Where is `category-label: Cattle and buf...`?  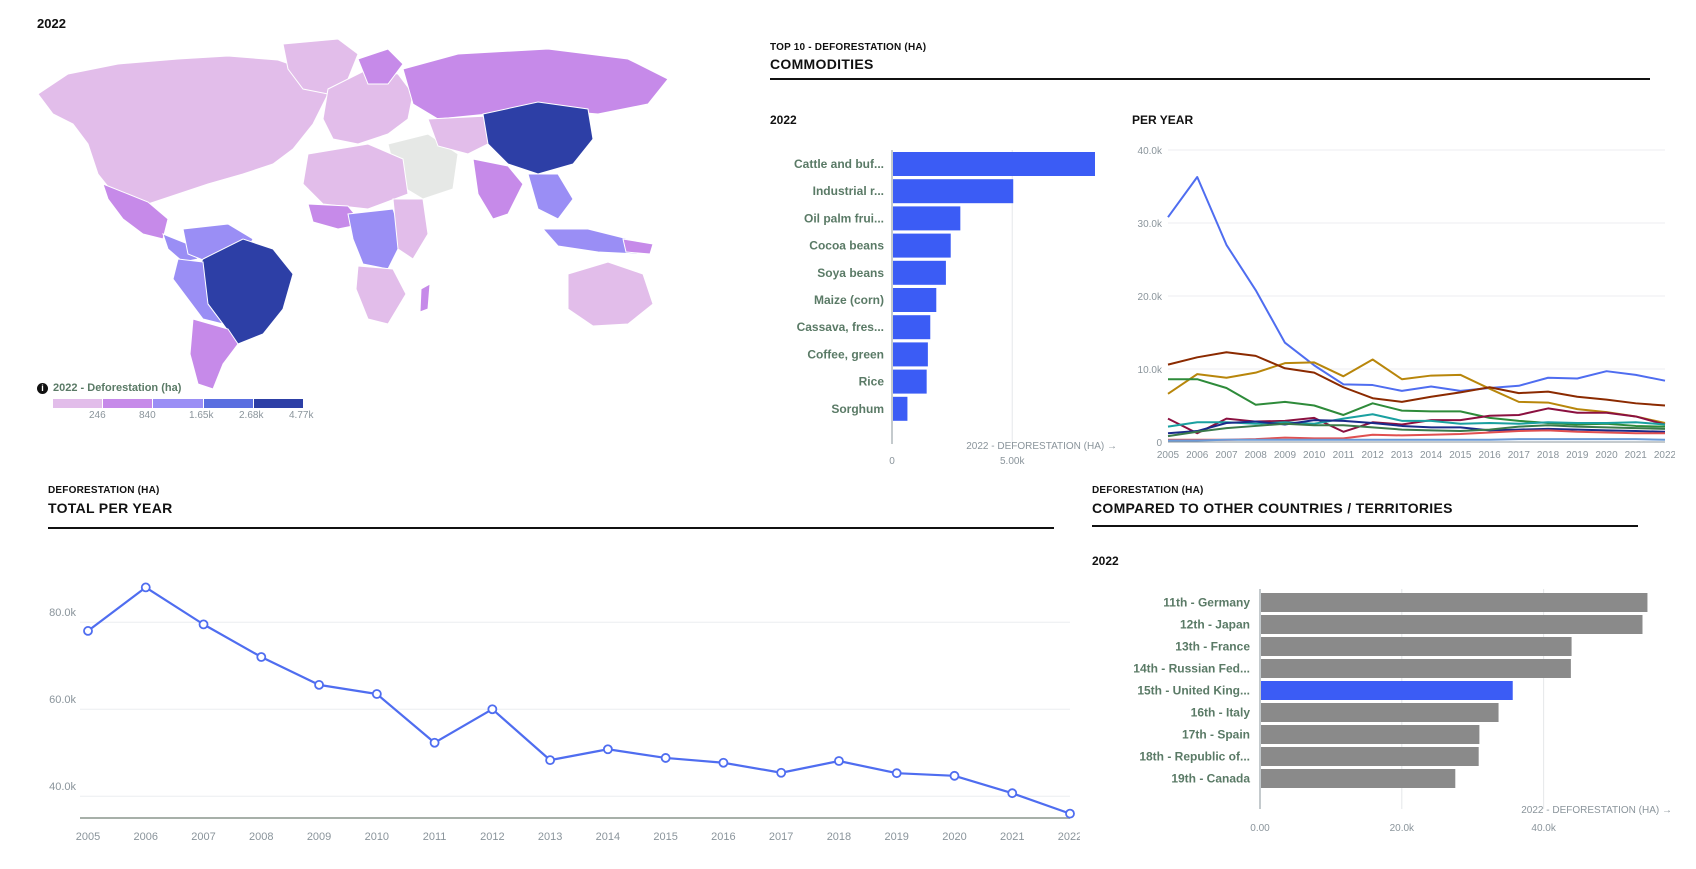
category-label: Cattle and buf... is located at coordinates (839, 164).